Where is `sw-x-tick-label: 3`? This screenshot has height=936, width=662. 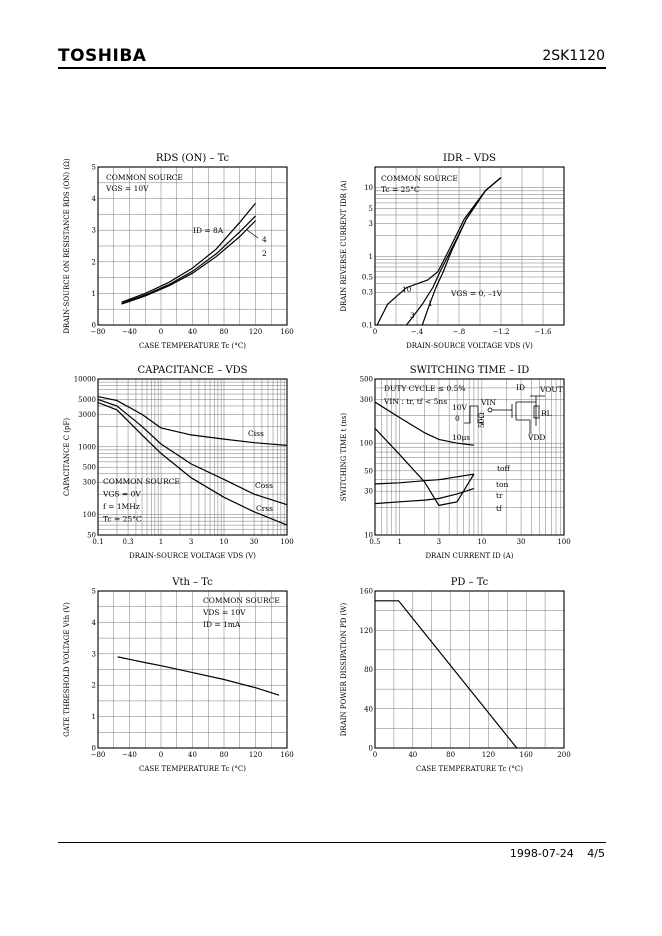
sw-x-tick-label: 3 is located at coordinates (439, 542).